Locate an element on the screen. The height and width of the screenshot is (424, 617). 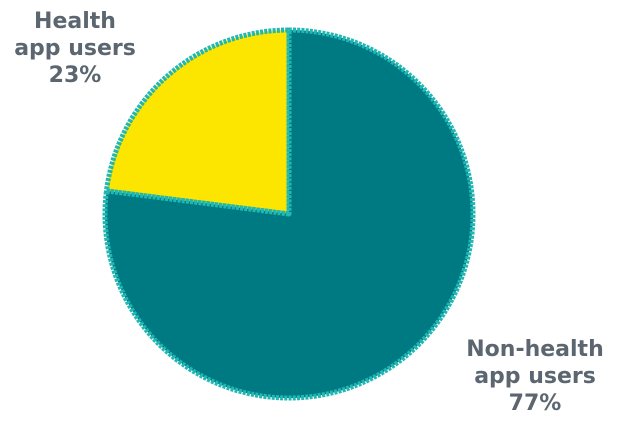
slice-label-non-health-app-users: Non-health app users 77% is located at coordinates (535, 376).